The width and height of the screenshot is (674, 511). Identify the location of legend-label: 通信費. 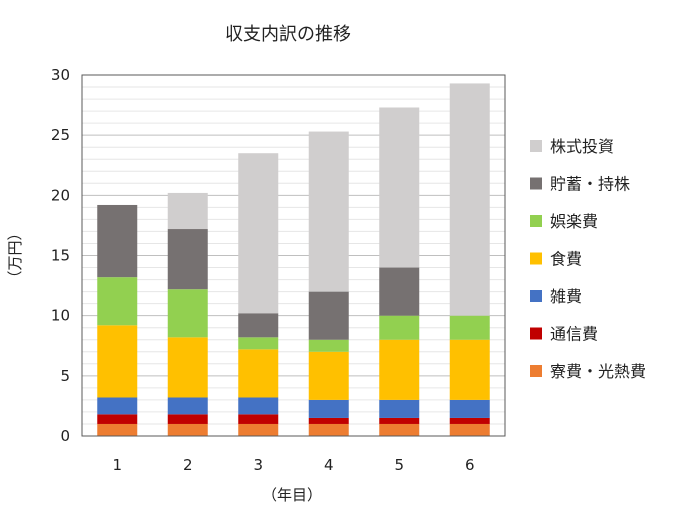
(574, 334).